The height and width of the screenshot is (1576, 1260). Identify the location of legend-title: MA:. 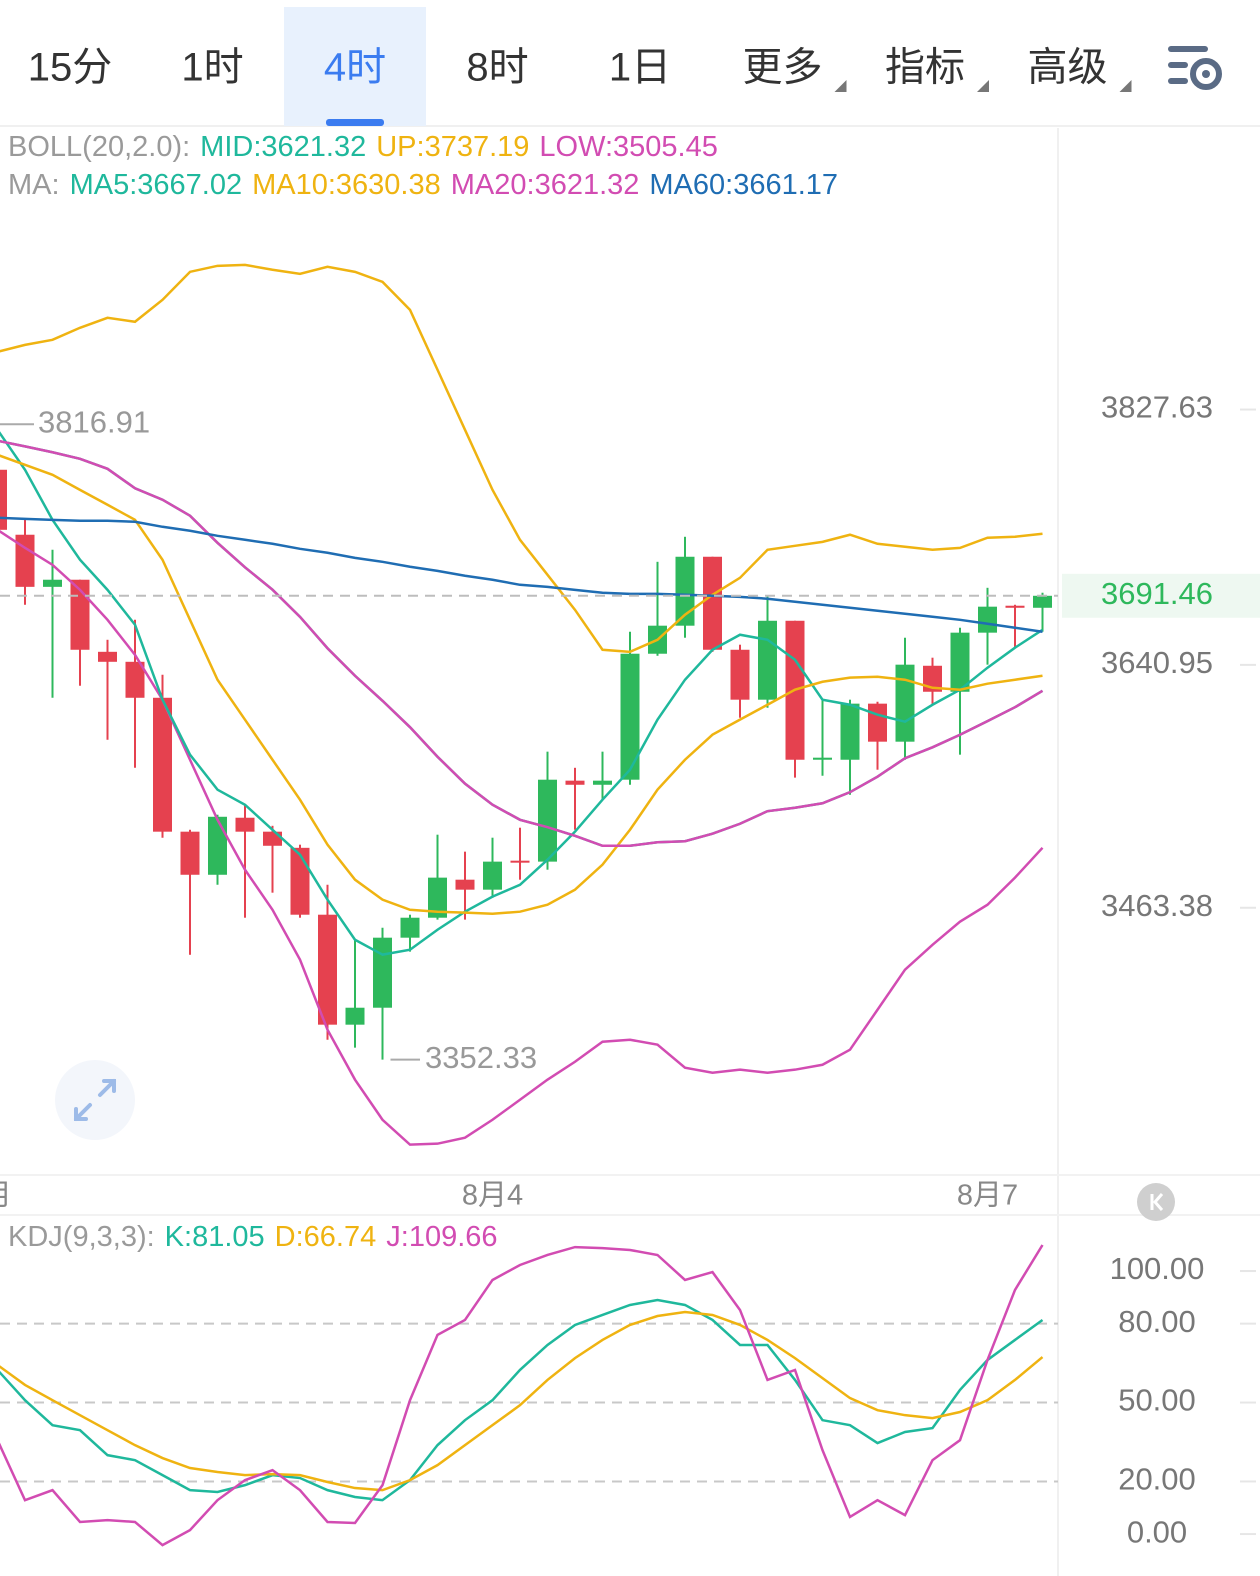
(34, 185).